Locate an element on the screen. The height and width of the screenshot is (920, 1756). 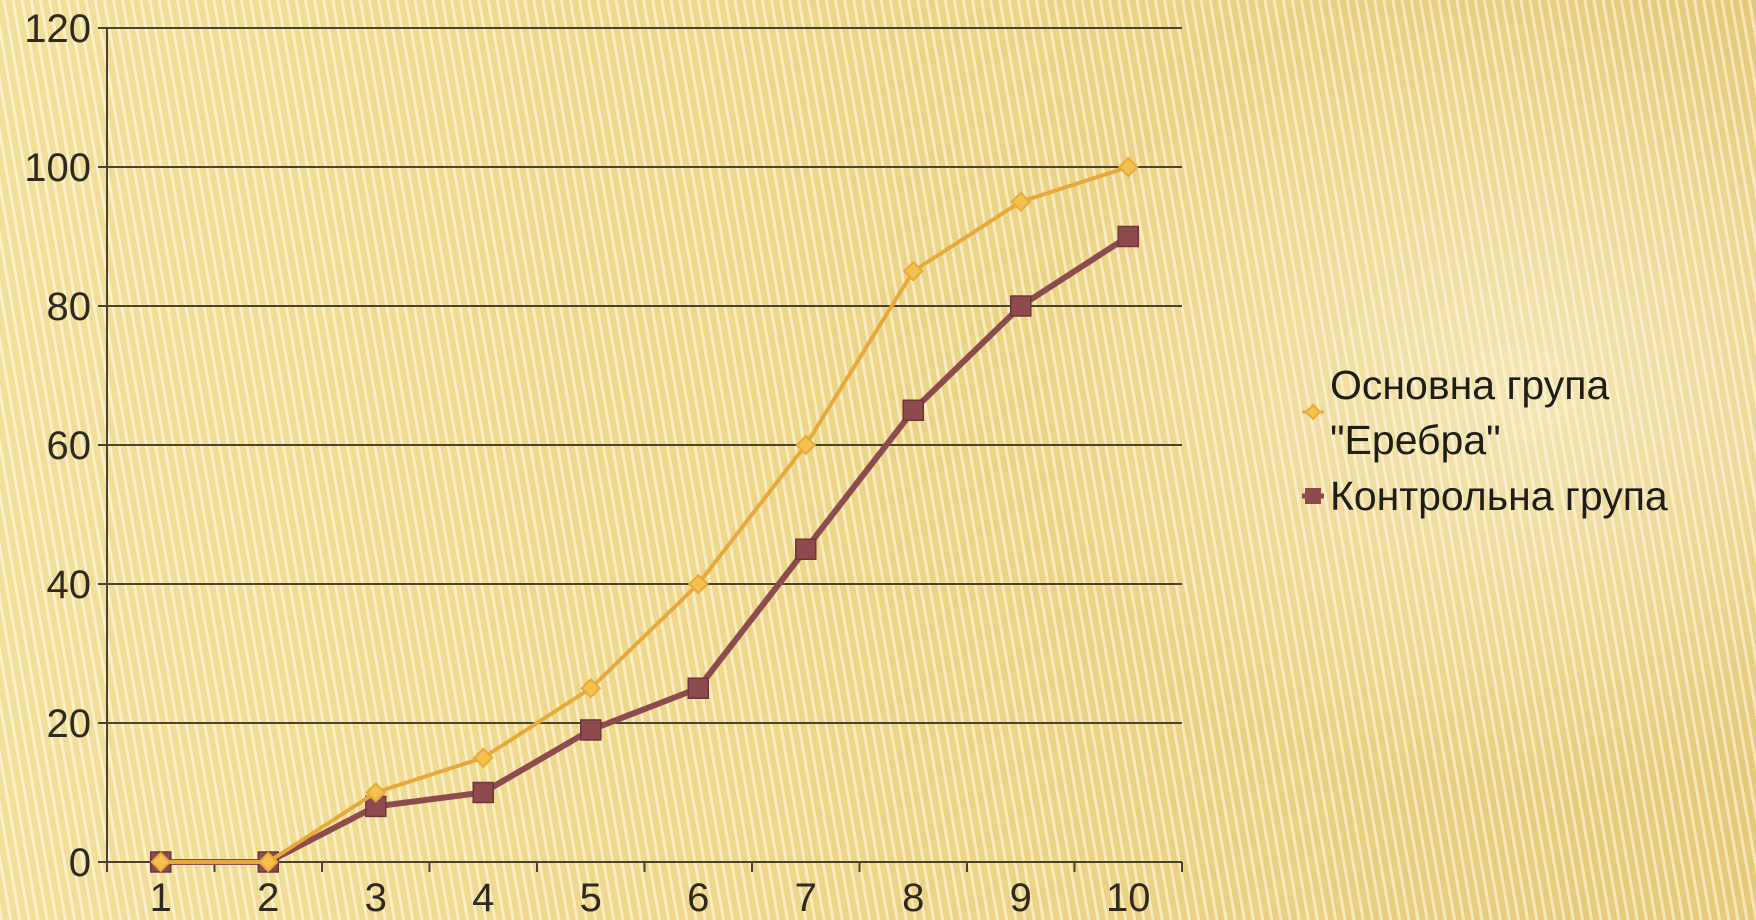
y-tick-label: 0 is located at coordinates (80, 863).